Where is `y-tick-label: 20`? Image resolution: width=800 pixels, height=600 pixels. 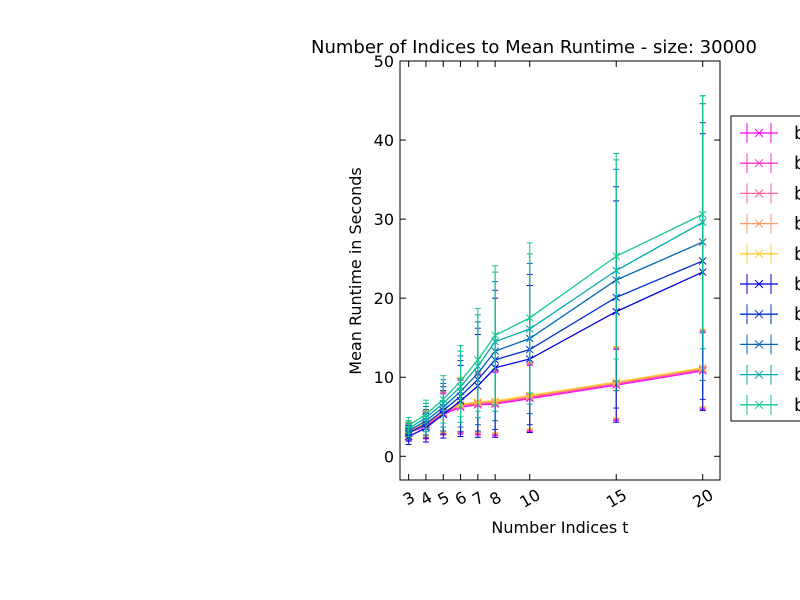
y-tick-label: 20 is located at coordinates (384, 298).